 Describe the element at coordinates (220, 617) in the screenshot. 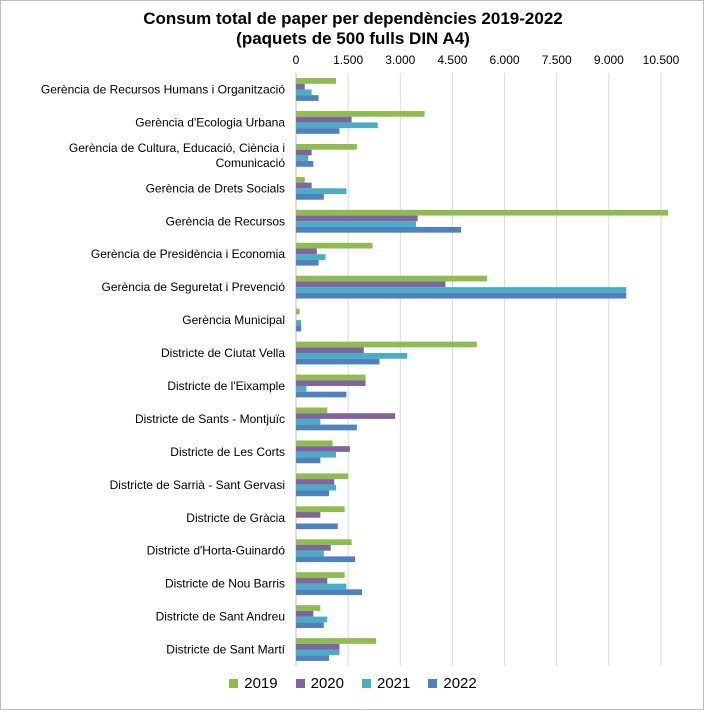

I see `category-label: Districte de Sant Andreu` at that location.